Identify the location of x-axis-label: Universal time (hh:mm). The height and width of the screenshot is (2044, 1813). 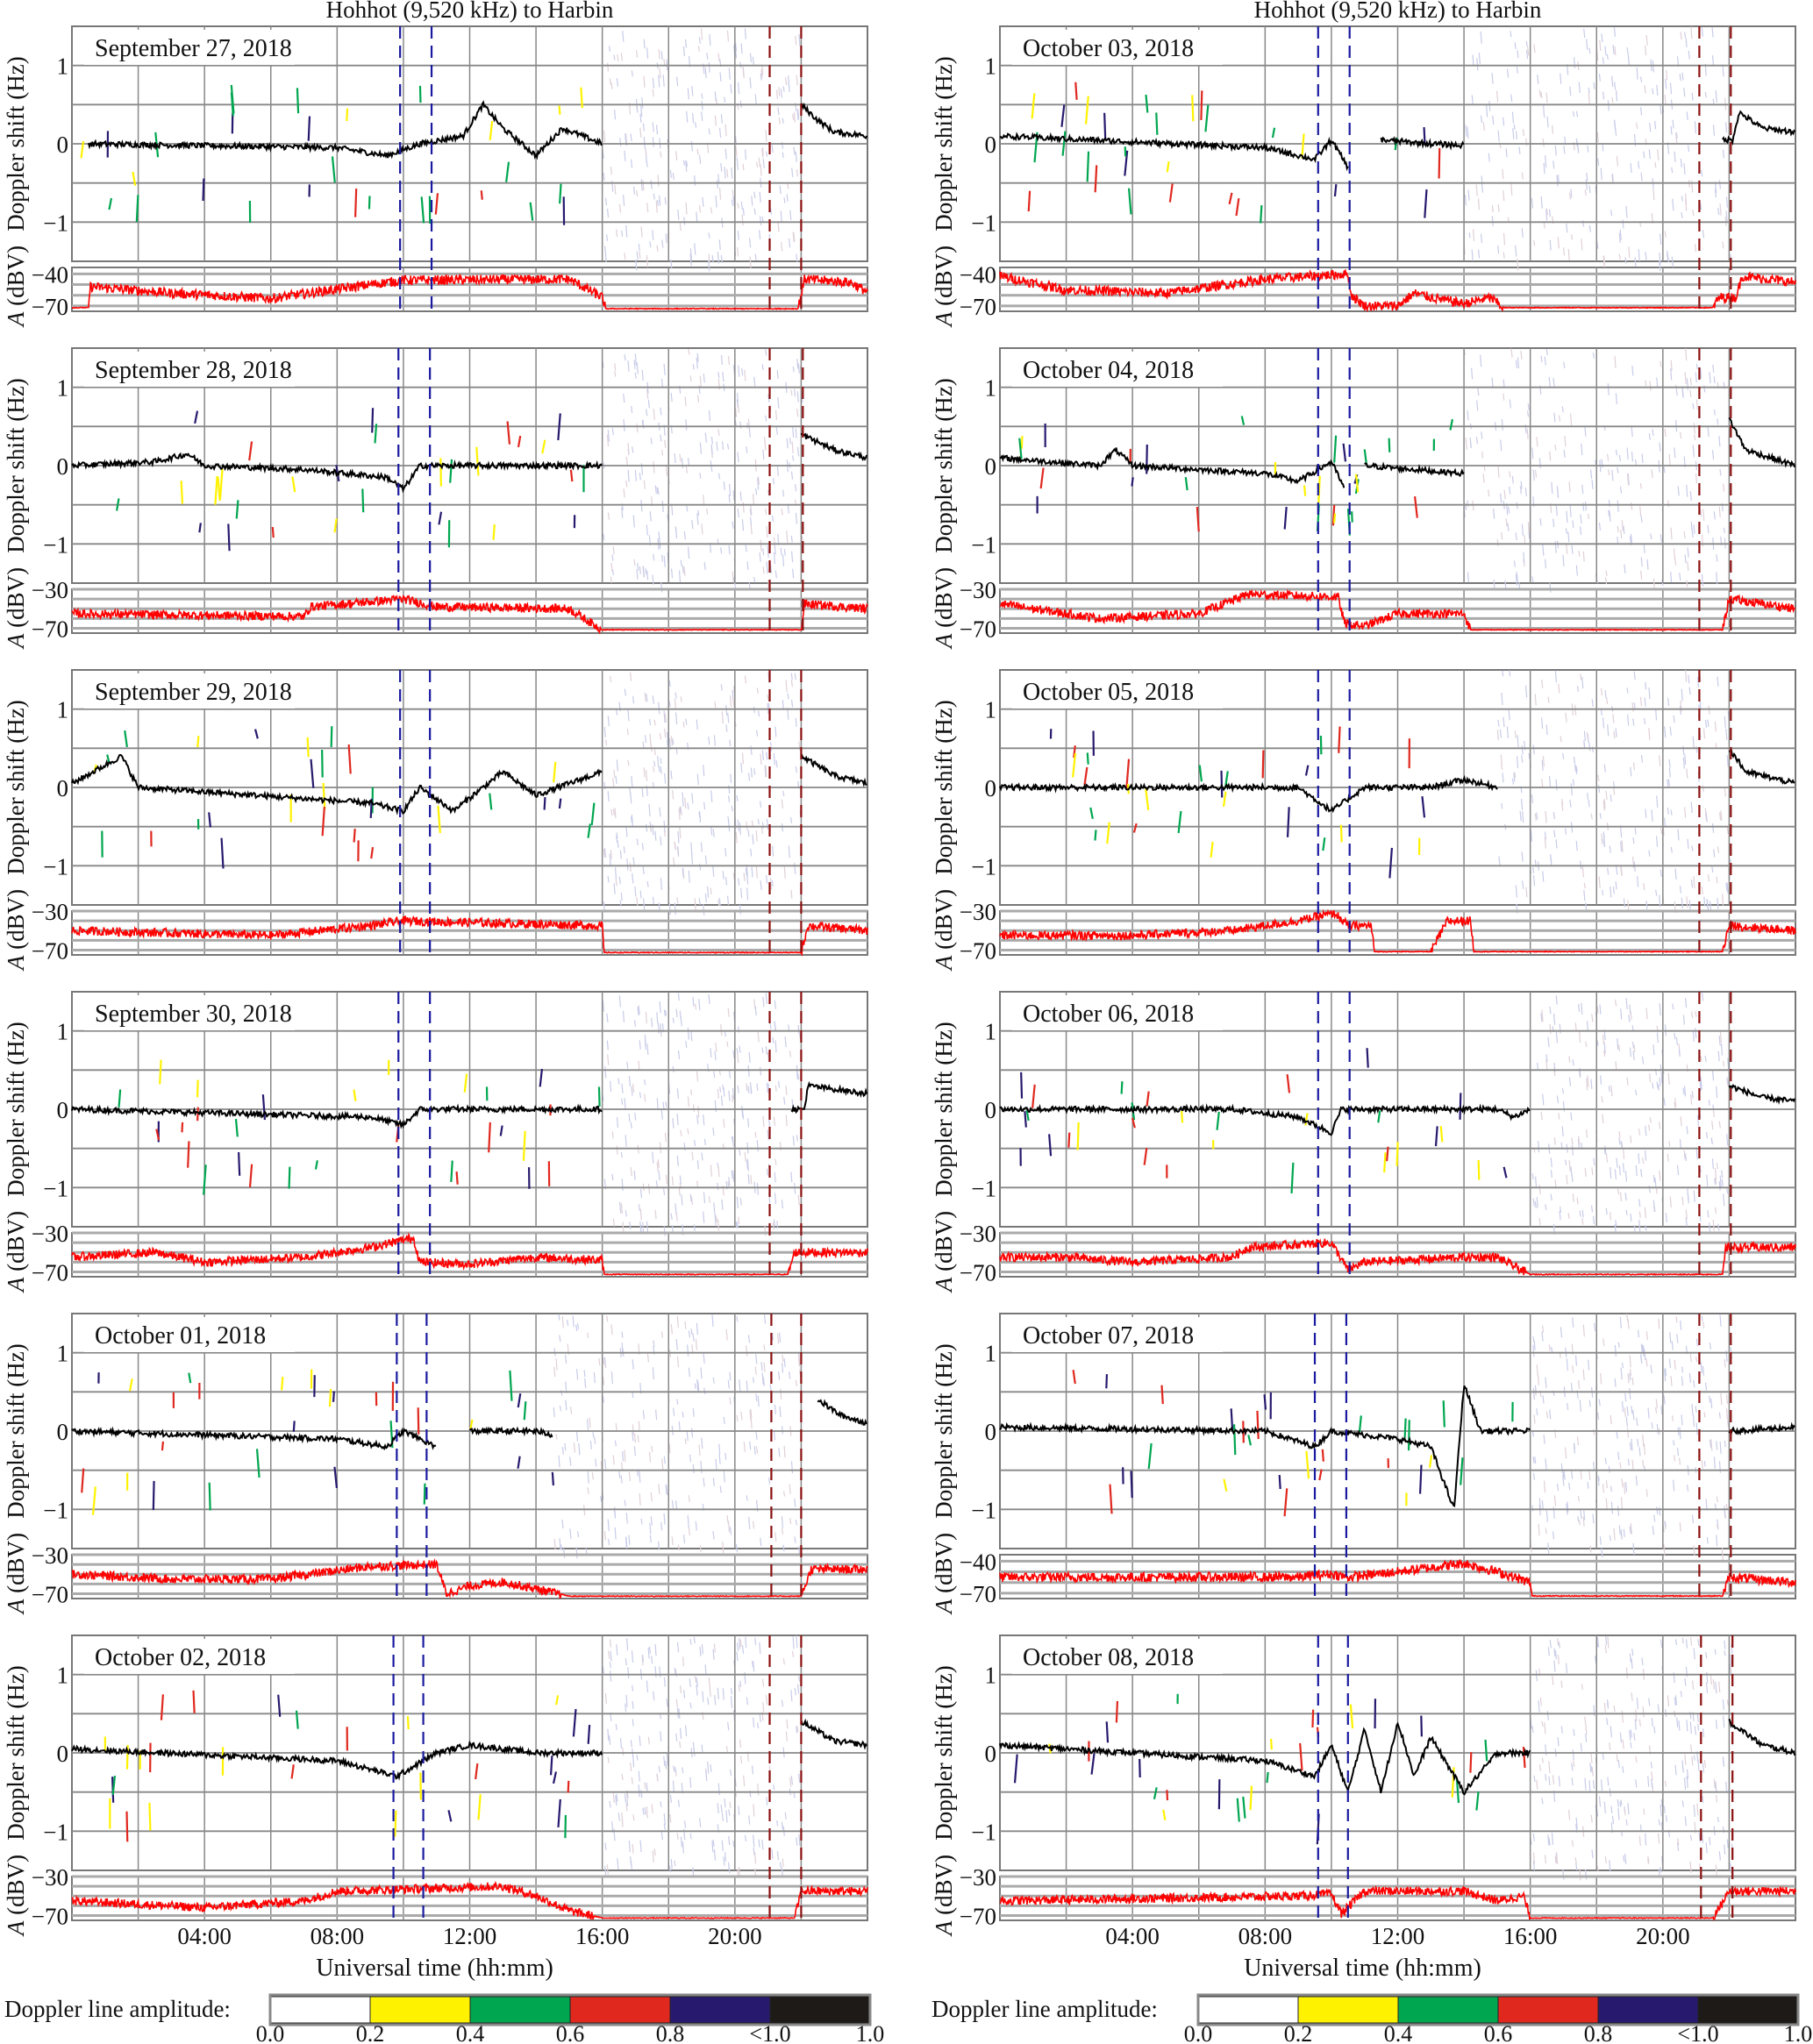
(434, 1968).